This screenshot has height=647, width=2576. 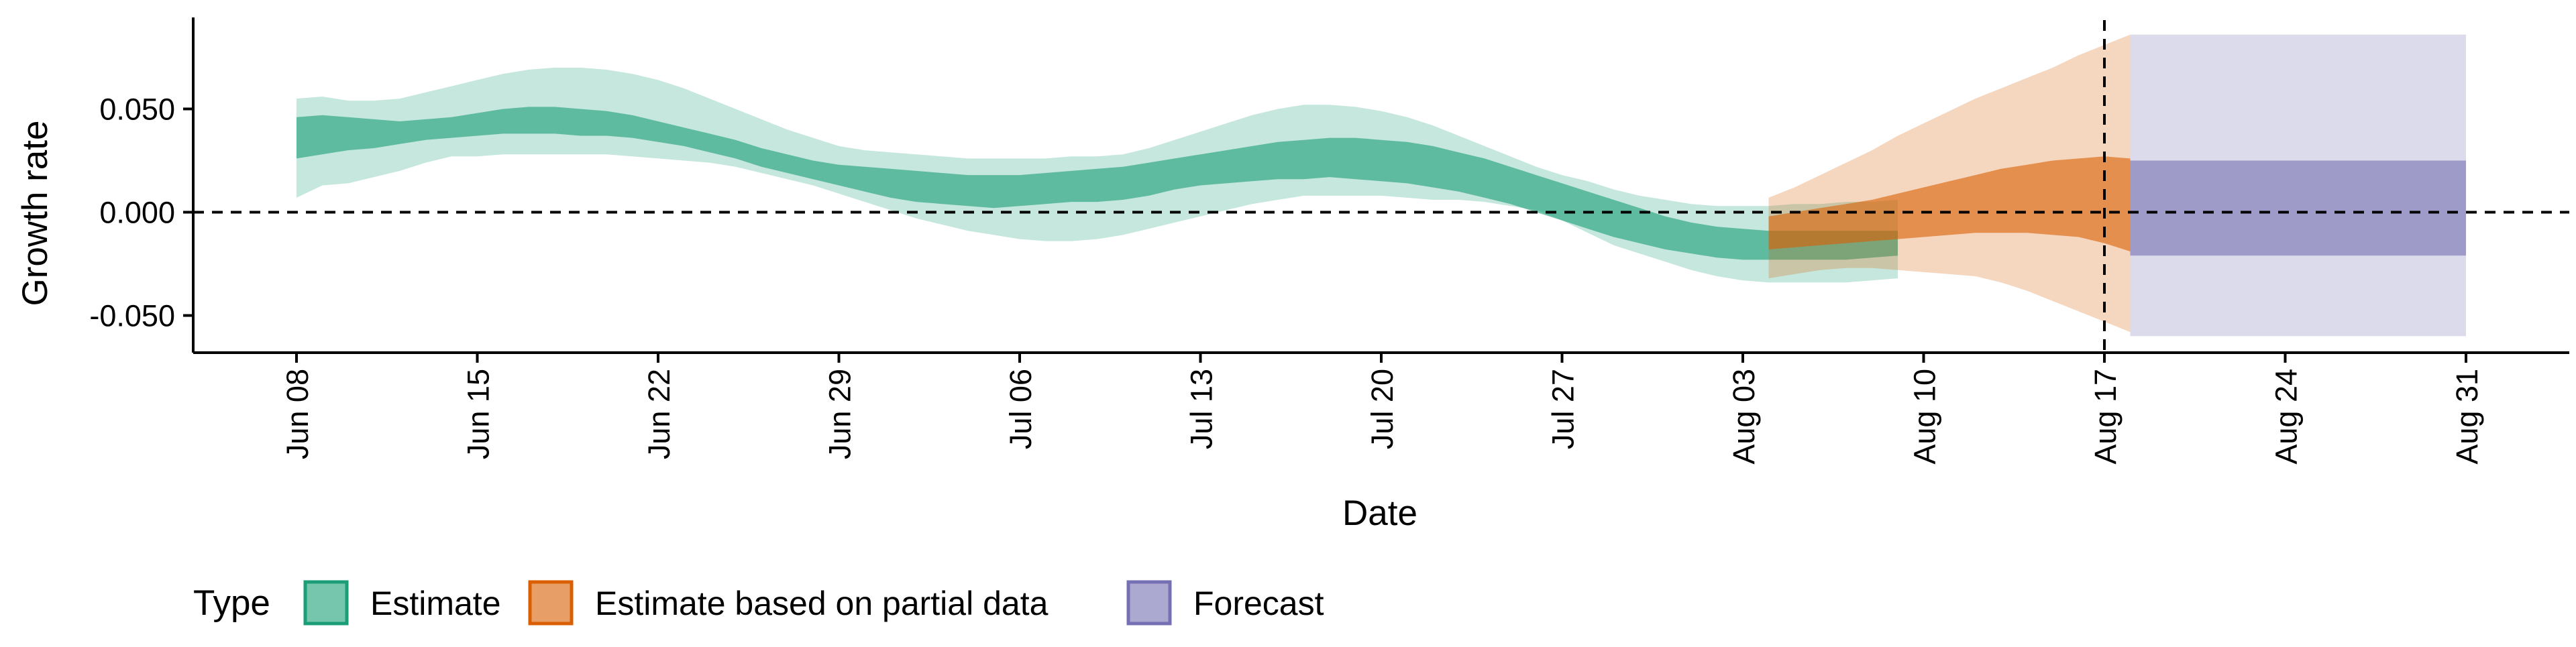 I want to click on legend-entry-label: Estimate based on partial data, so click(x=822, y=603).